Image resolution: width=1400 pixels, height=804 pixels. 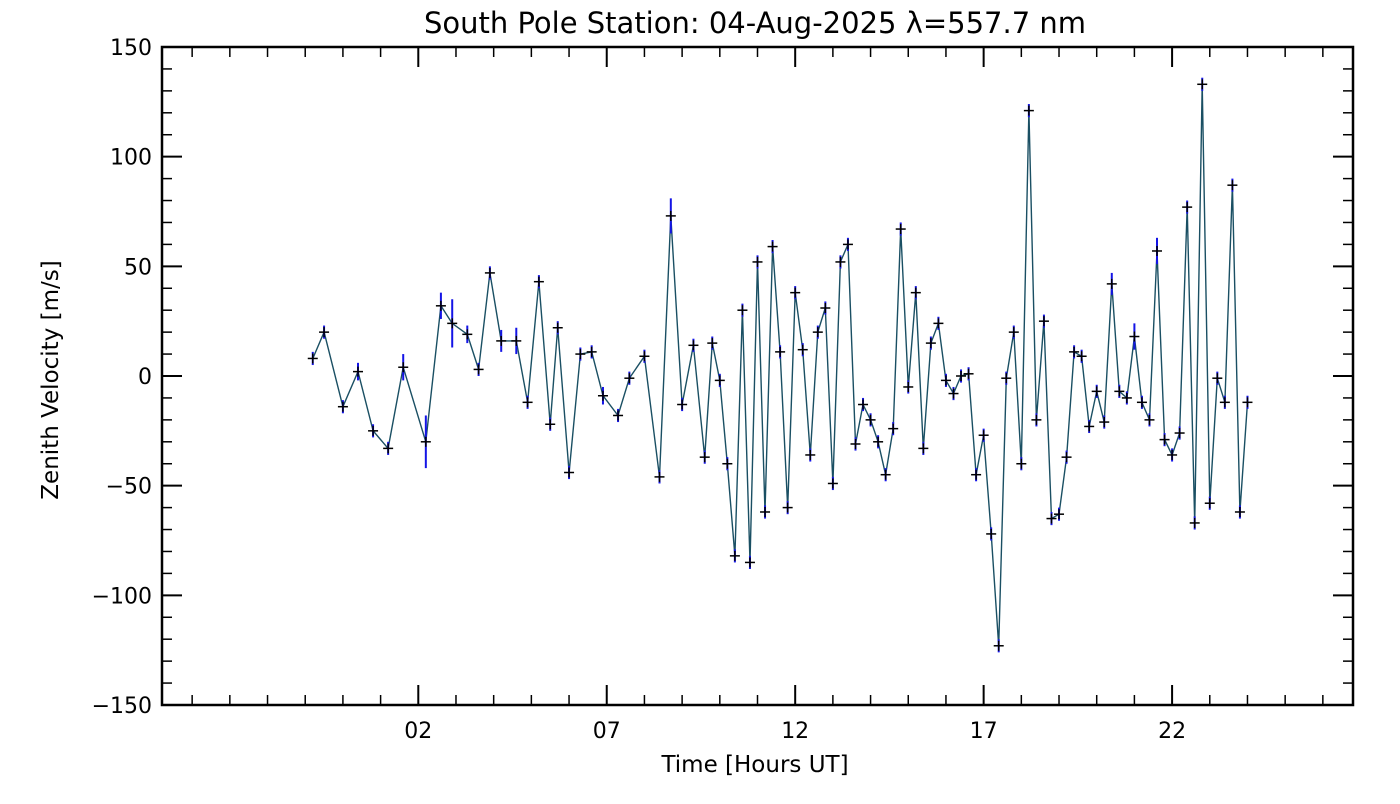 I want to click on x-axis-label: Time [Hours UT], so click(x=754, y=765).